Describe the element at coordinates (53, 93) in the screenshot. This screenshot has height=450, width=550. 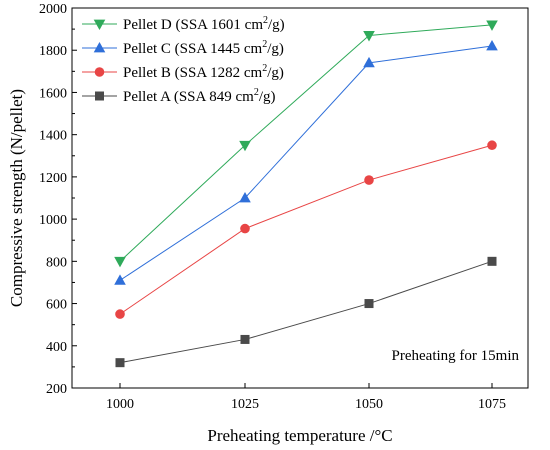
I see `y-tick-label: 1600` at that location.